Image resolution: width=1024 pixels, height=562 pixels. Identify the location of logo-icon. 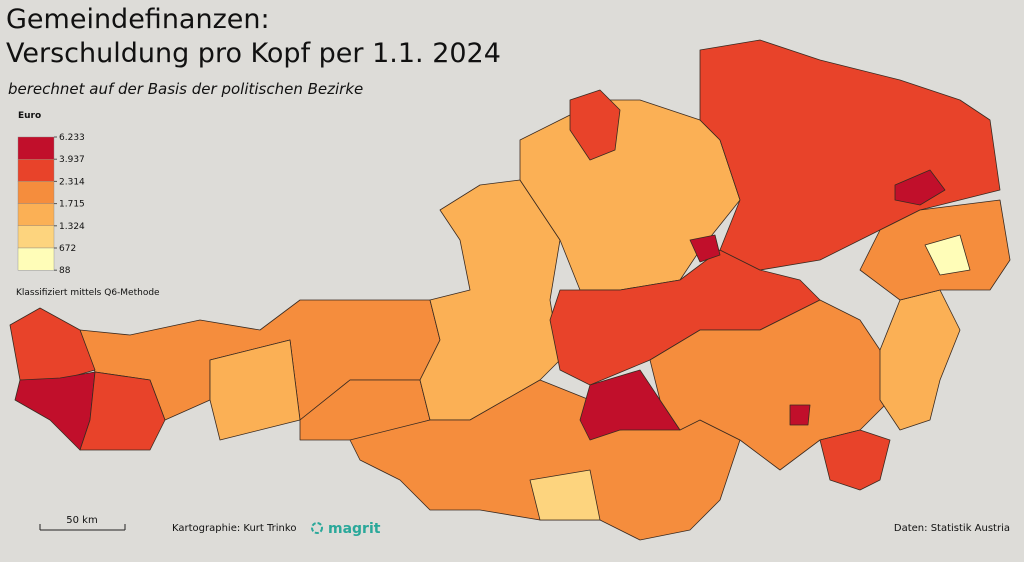
(317, 528).